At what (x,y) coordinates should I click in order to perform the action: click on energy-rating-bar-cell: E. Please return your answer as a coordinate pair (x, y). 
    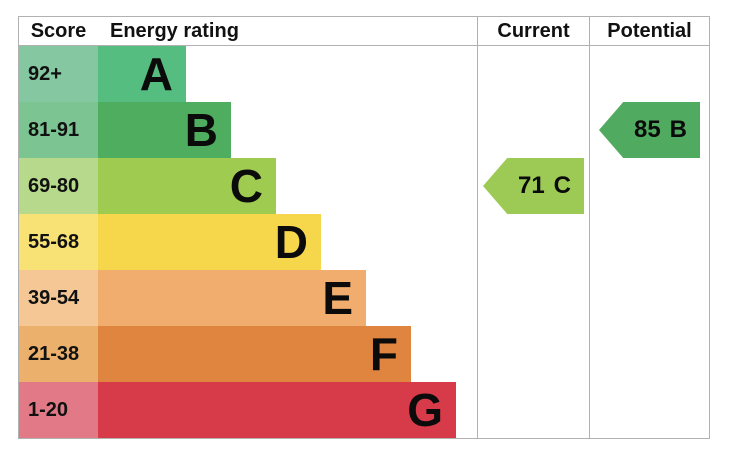
    Looking at the image, I should click on (287, 298).